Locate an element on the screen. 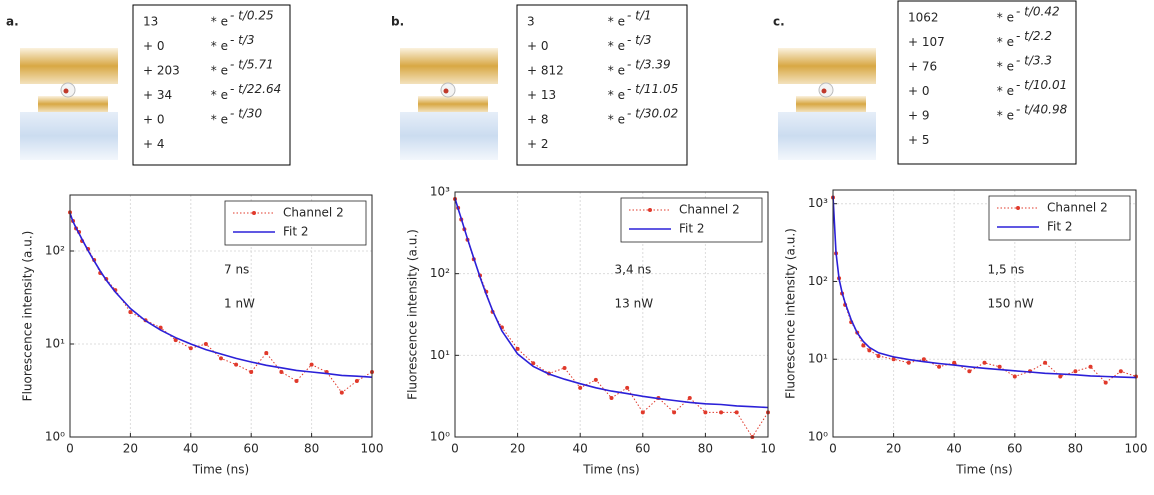 Image resolution: width=1154 pixels, height=495 pixels. fit-coefficient: + 203 is located at coordinates (161, 71).